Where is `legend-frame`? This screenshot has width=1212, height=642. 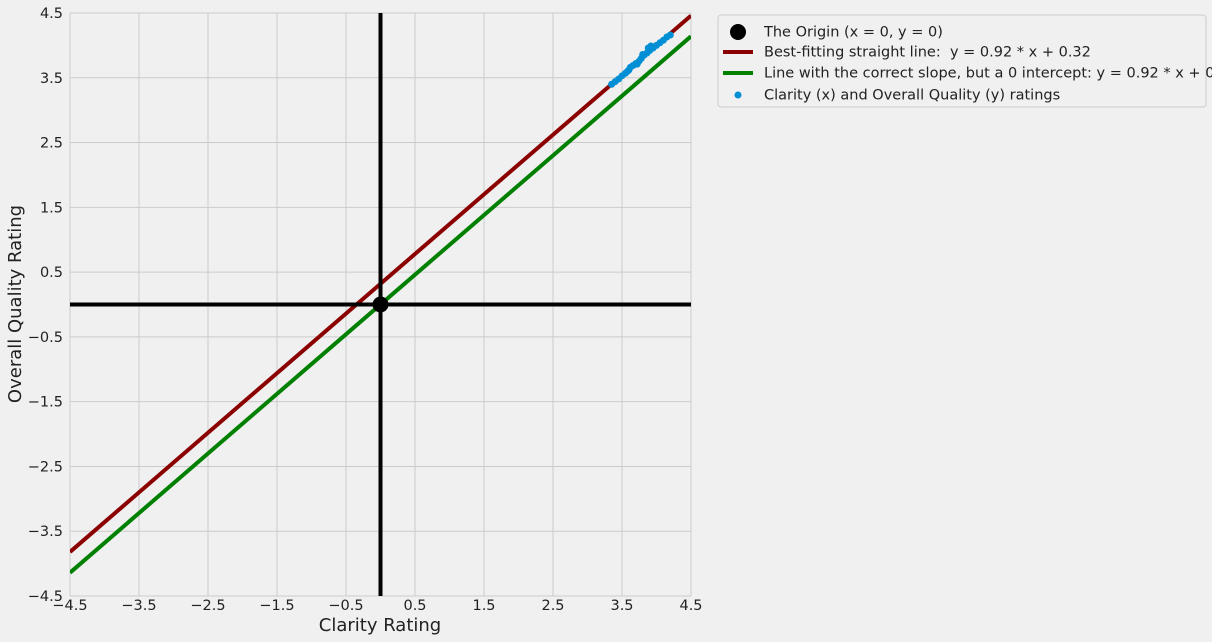
legend-frame is located at coordinates (962, 61).